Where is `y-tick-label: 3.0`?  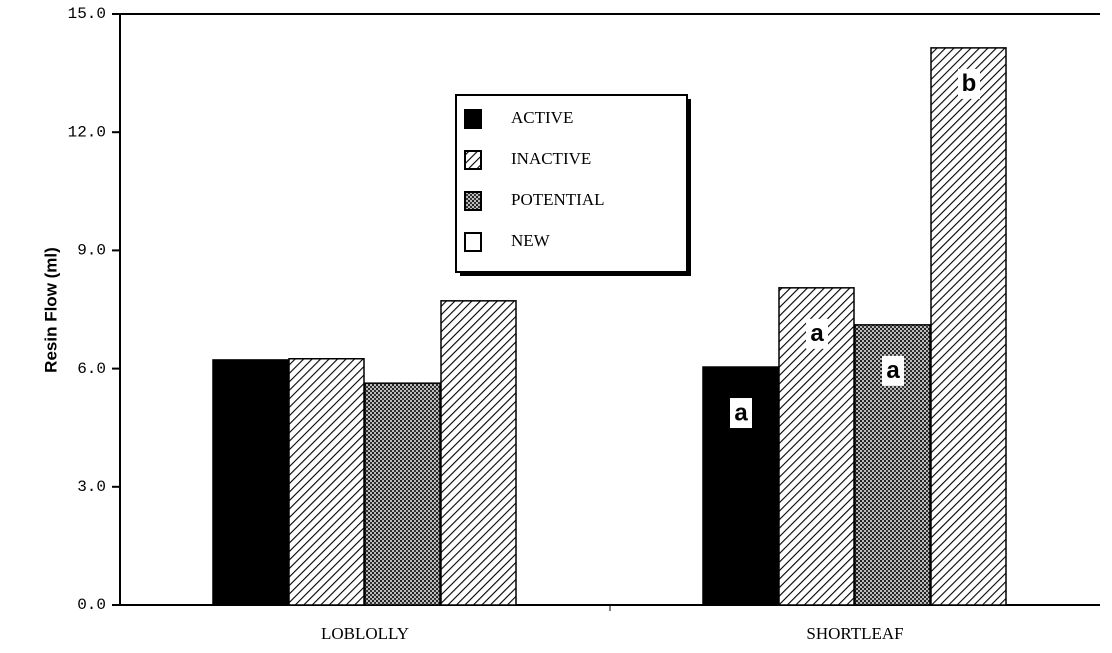
y-tick-label: 3.0 is located at coordinates (91, 487).